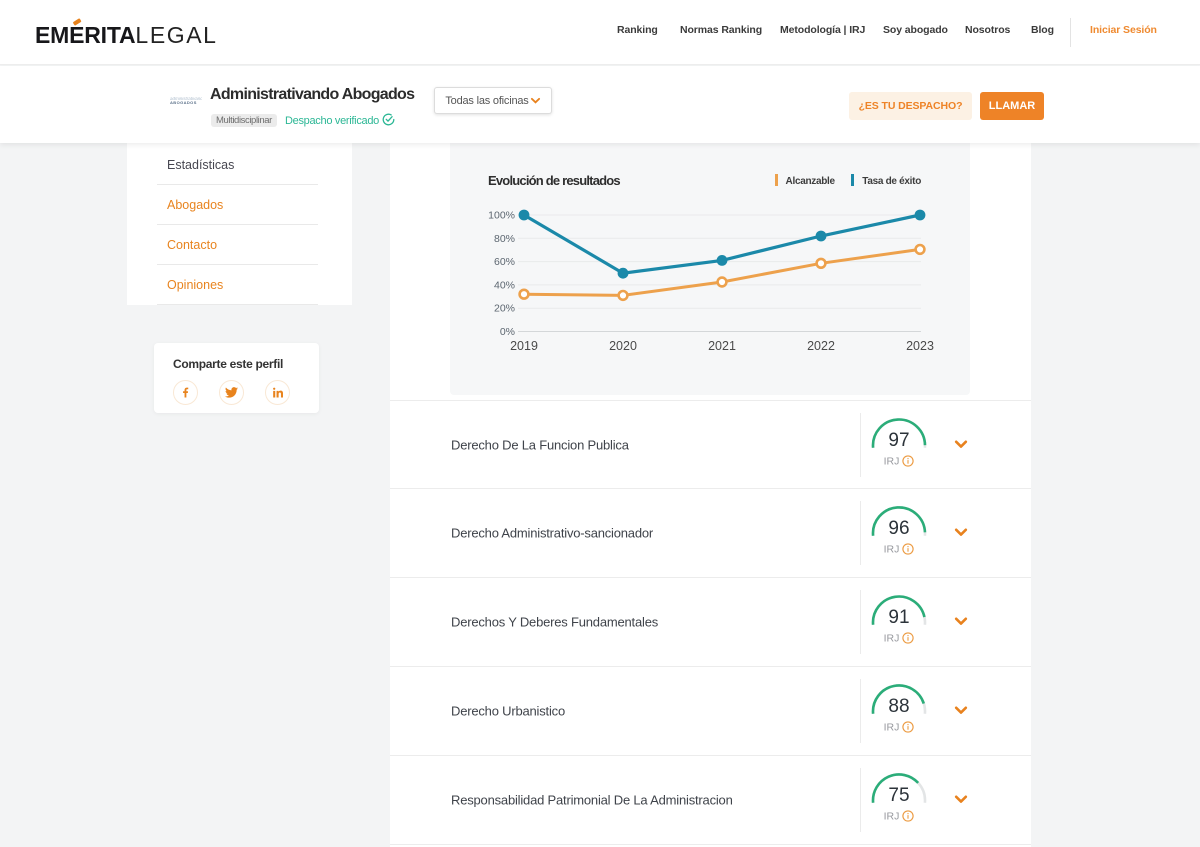 The image size is (1200, 847). Describe the element at coordinates (507, 332) in the screenshot. I see `svg-text: 0%` at that location.